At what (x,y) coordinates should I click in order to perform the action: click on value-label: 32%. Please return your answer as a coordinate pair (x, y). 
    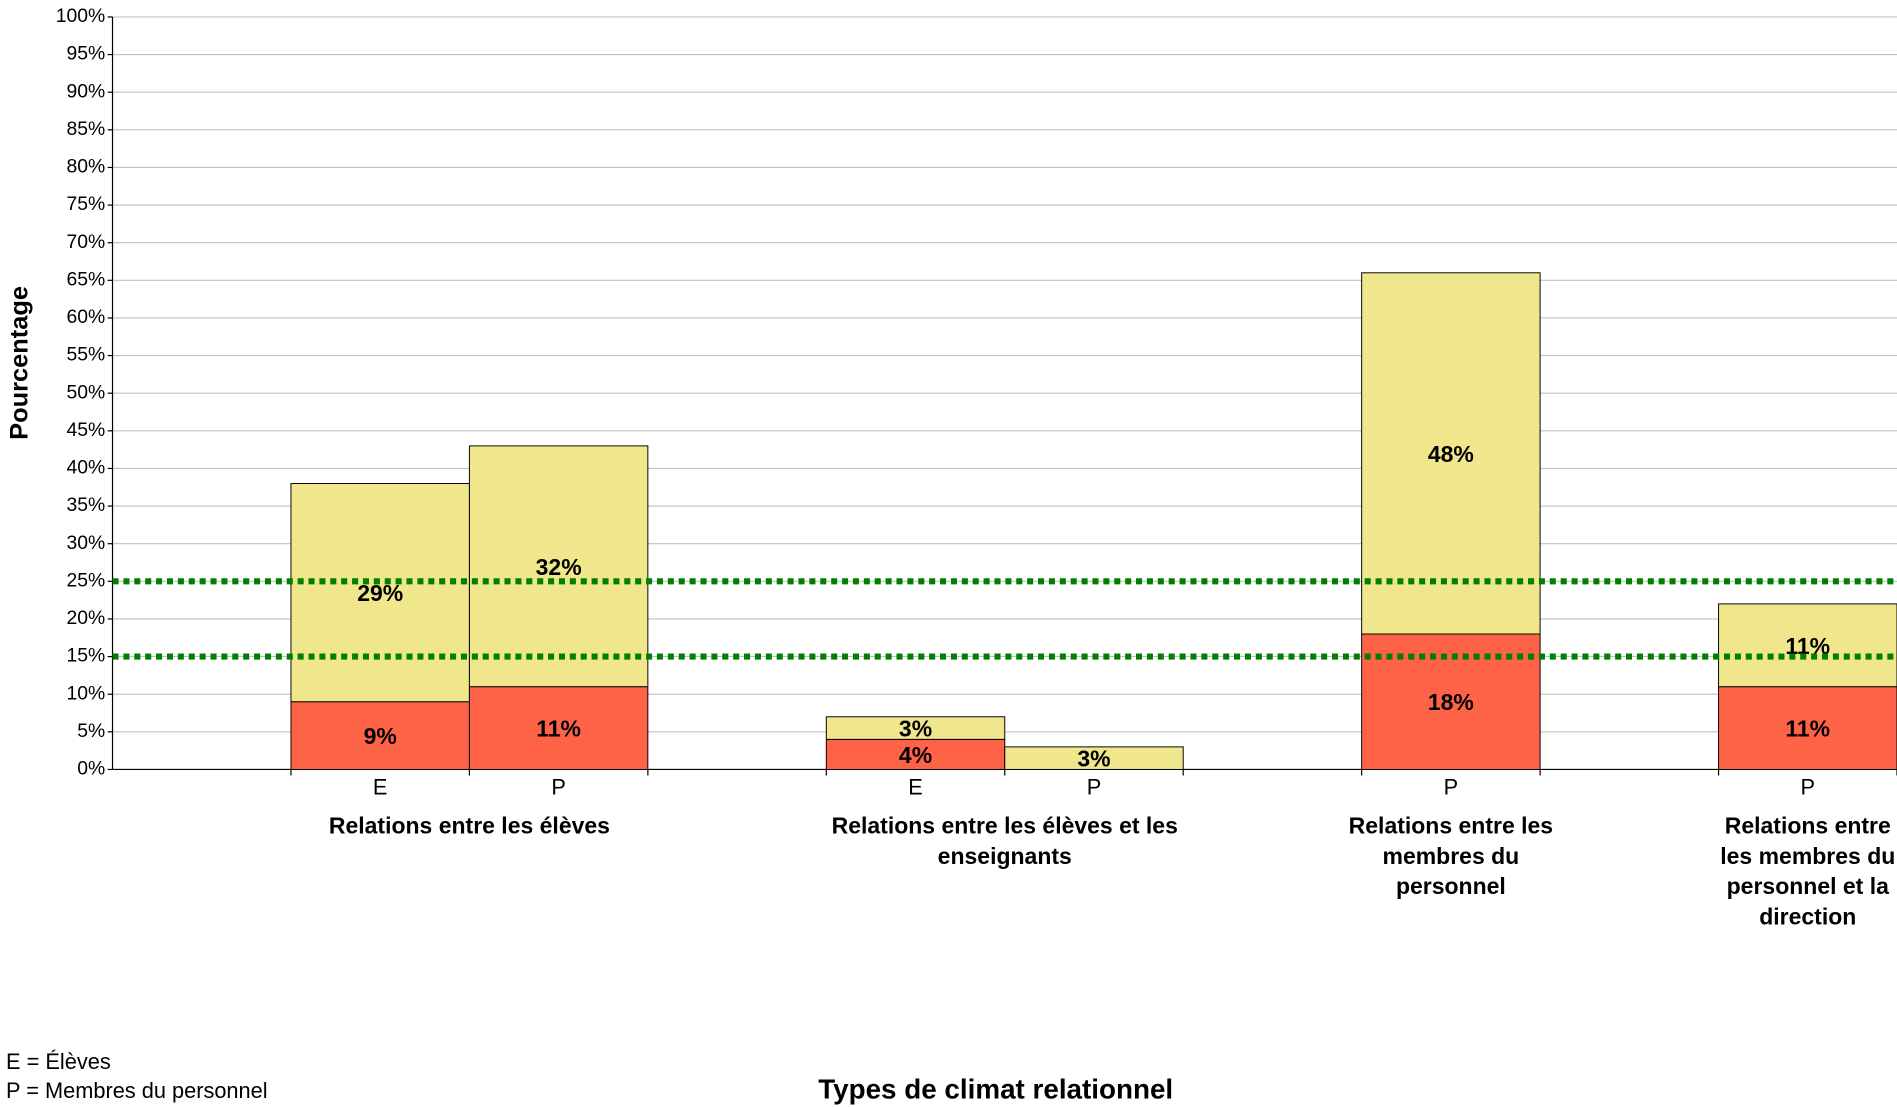
    Looking at the image, I should click on (559, 567).